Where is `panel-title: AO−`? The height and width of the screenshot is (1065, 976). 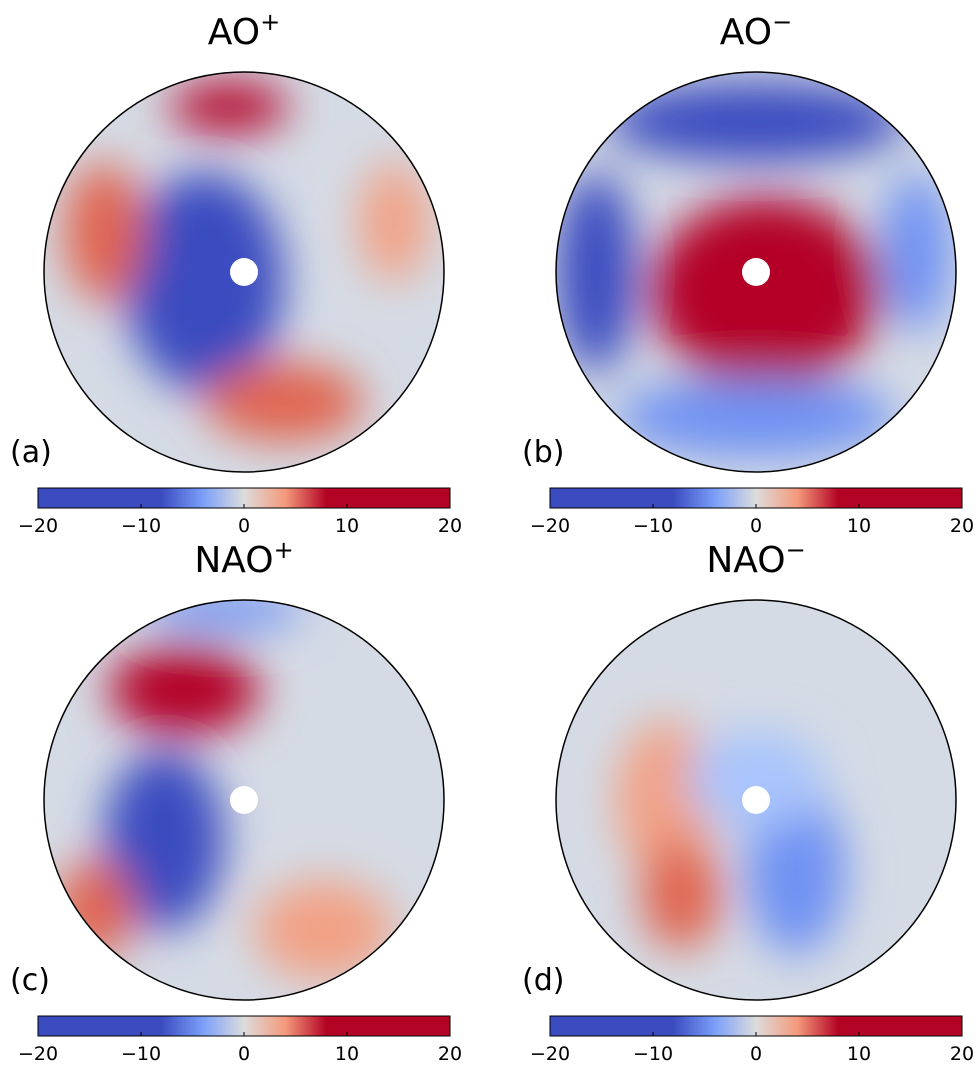
panel-title: AO− is located at coordinates (756, 30).